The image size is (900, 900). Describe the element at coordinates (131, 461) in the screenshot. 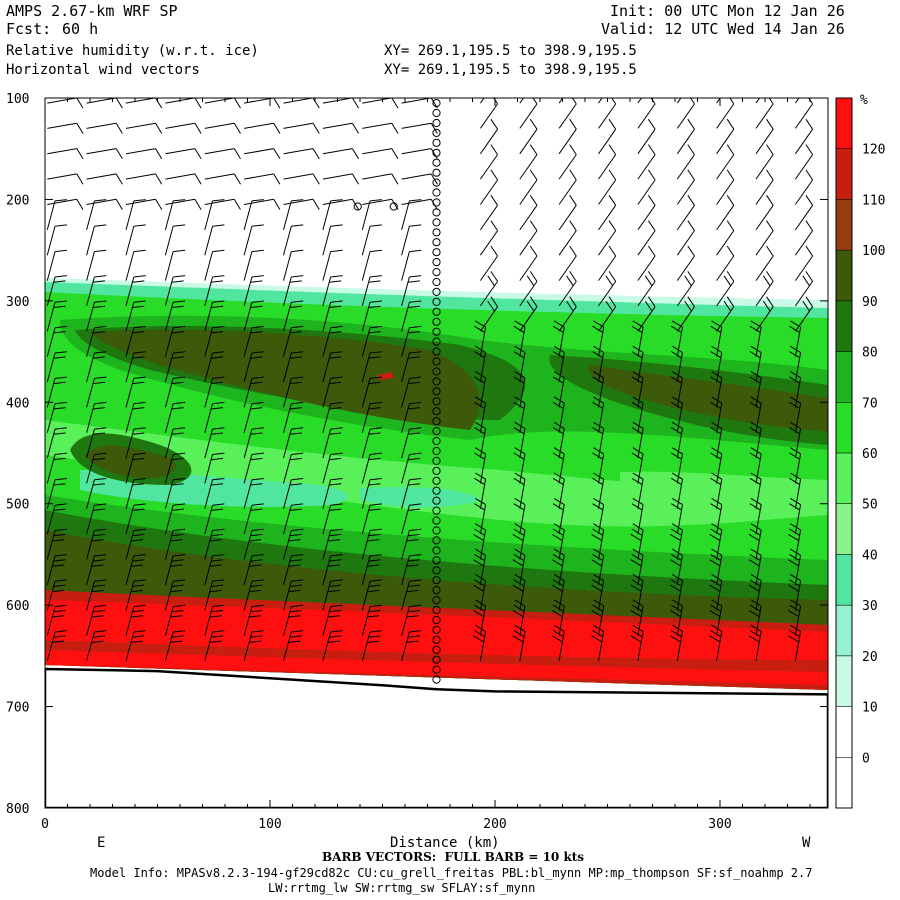

I see `rh-blob-110-west` at that location.